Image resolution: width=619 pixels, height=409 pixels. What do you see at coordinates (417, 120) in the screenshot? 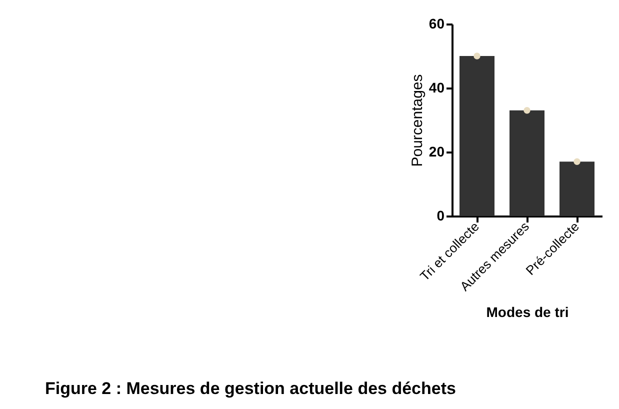
I see `y-axis-title: Pourcentages` at bounding box center [417, 120].